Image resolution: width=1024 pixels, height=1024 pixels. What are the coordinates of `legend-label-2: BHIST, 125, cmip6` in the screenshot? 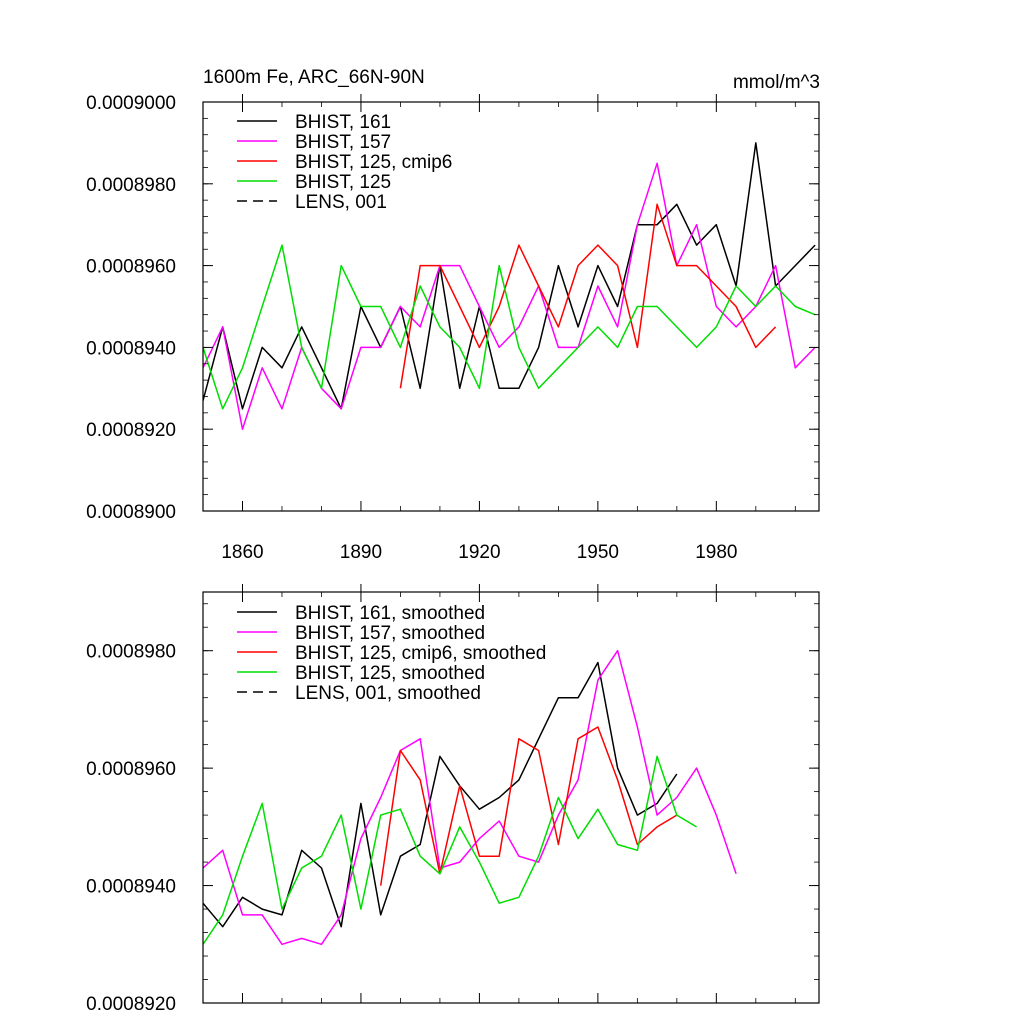 It's located at (373, 162).